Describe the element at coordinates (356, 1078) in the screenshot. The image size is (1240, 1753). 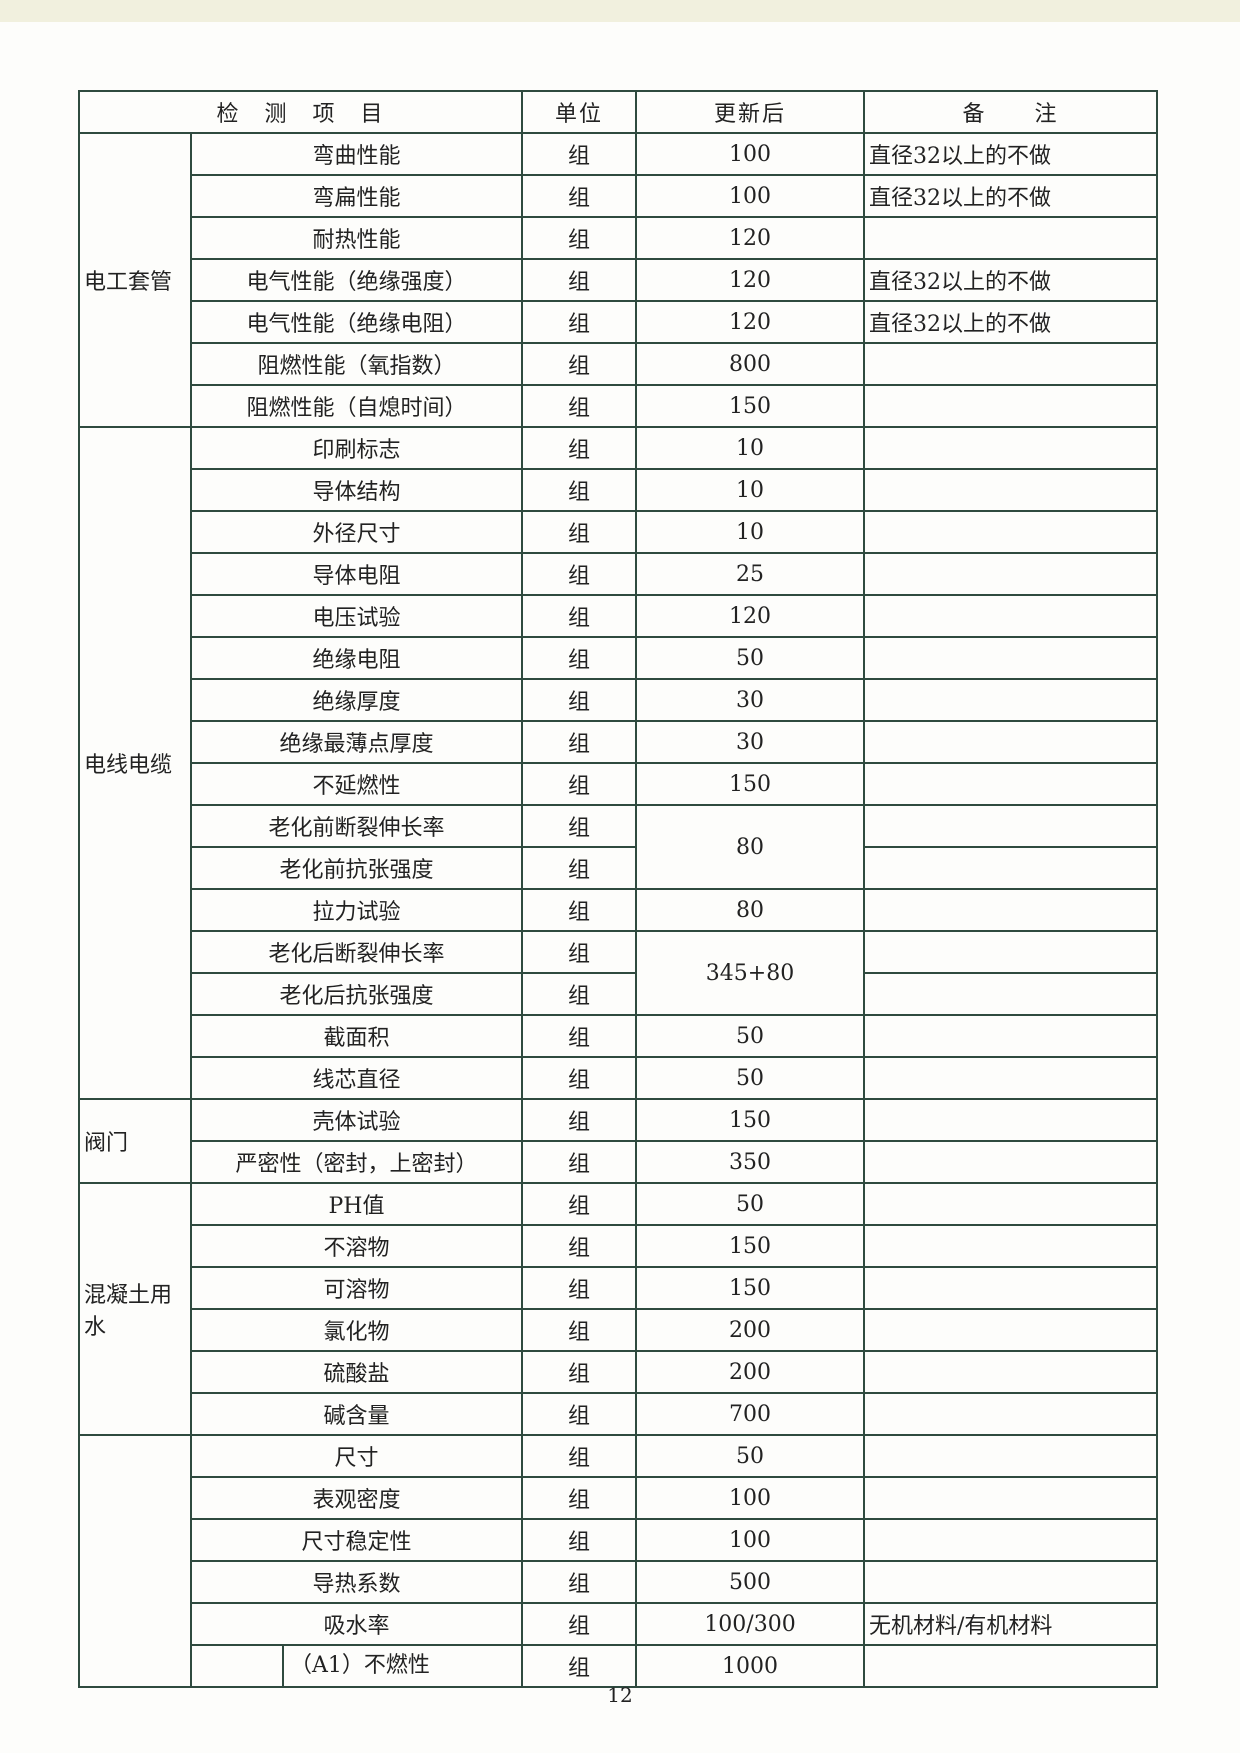
I see `item-cell: 线芯直径` at that location.